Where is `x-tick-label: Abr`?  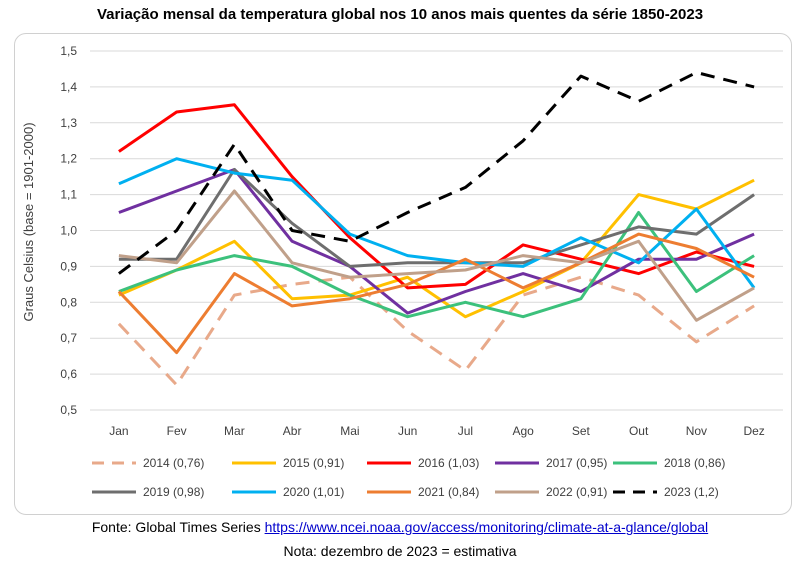
x-tick-label: Abr is located at coordinates (292, 431).